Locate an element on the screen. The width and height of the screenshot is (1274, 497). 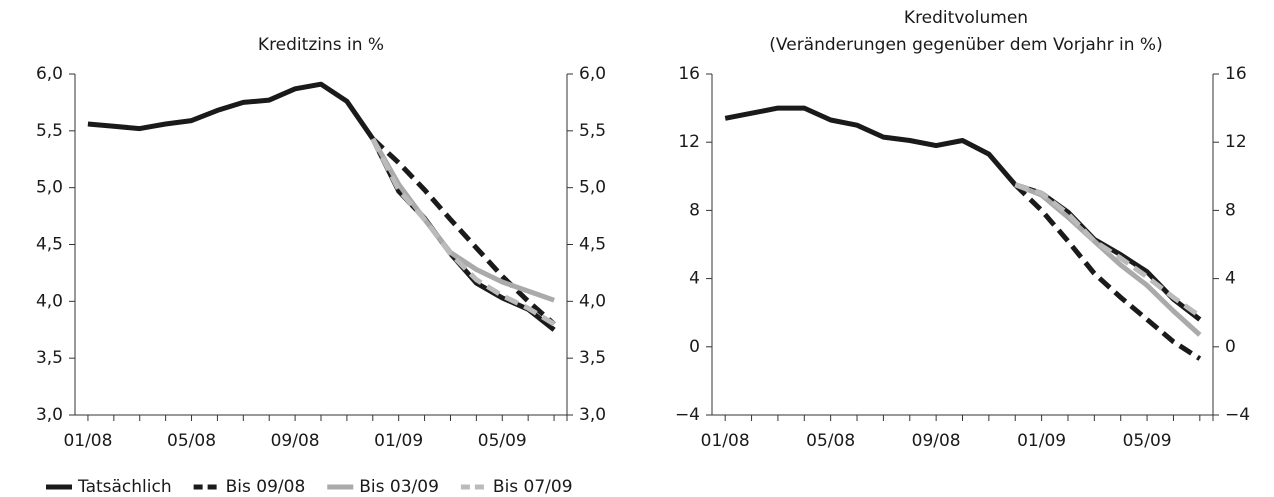
legend-label: Bis 09/08 is located at coordinates (266, 487).